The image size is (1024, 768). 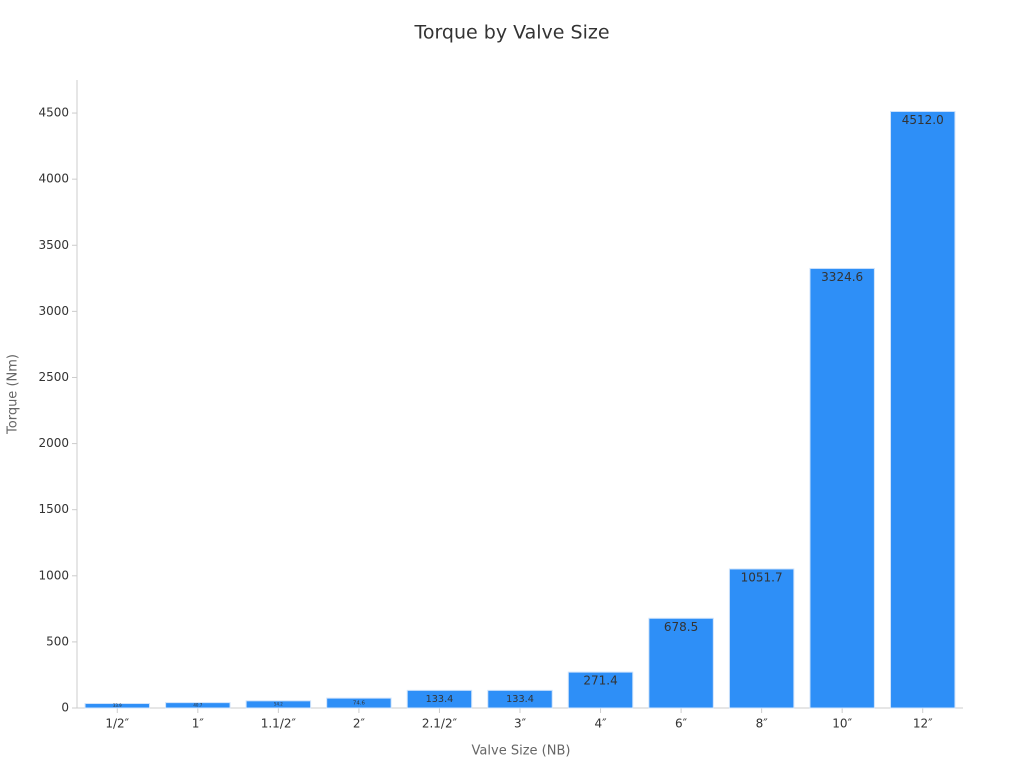 I want to click on chart-title: Torque by Valve Size, so click(x=511, y=33).